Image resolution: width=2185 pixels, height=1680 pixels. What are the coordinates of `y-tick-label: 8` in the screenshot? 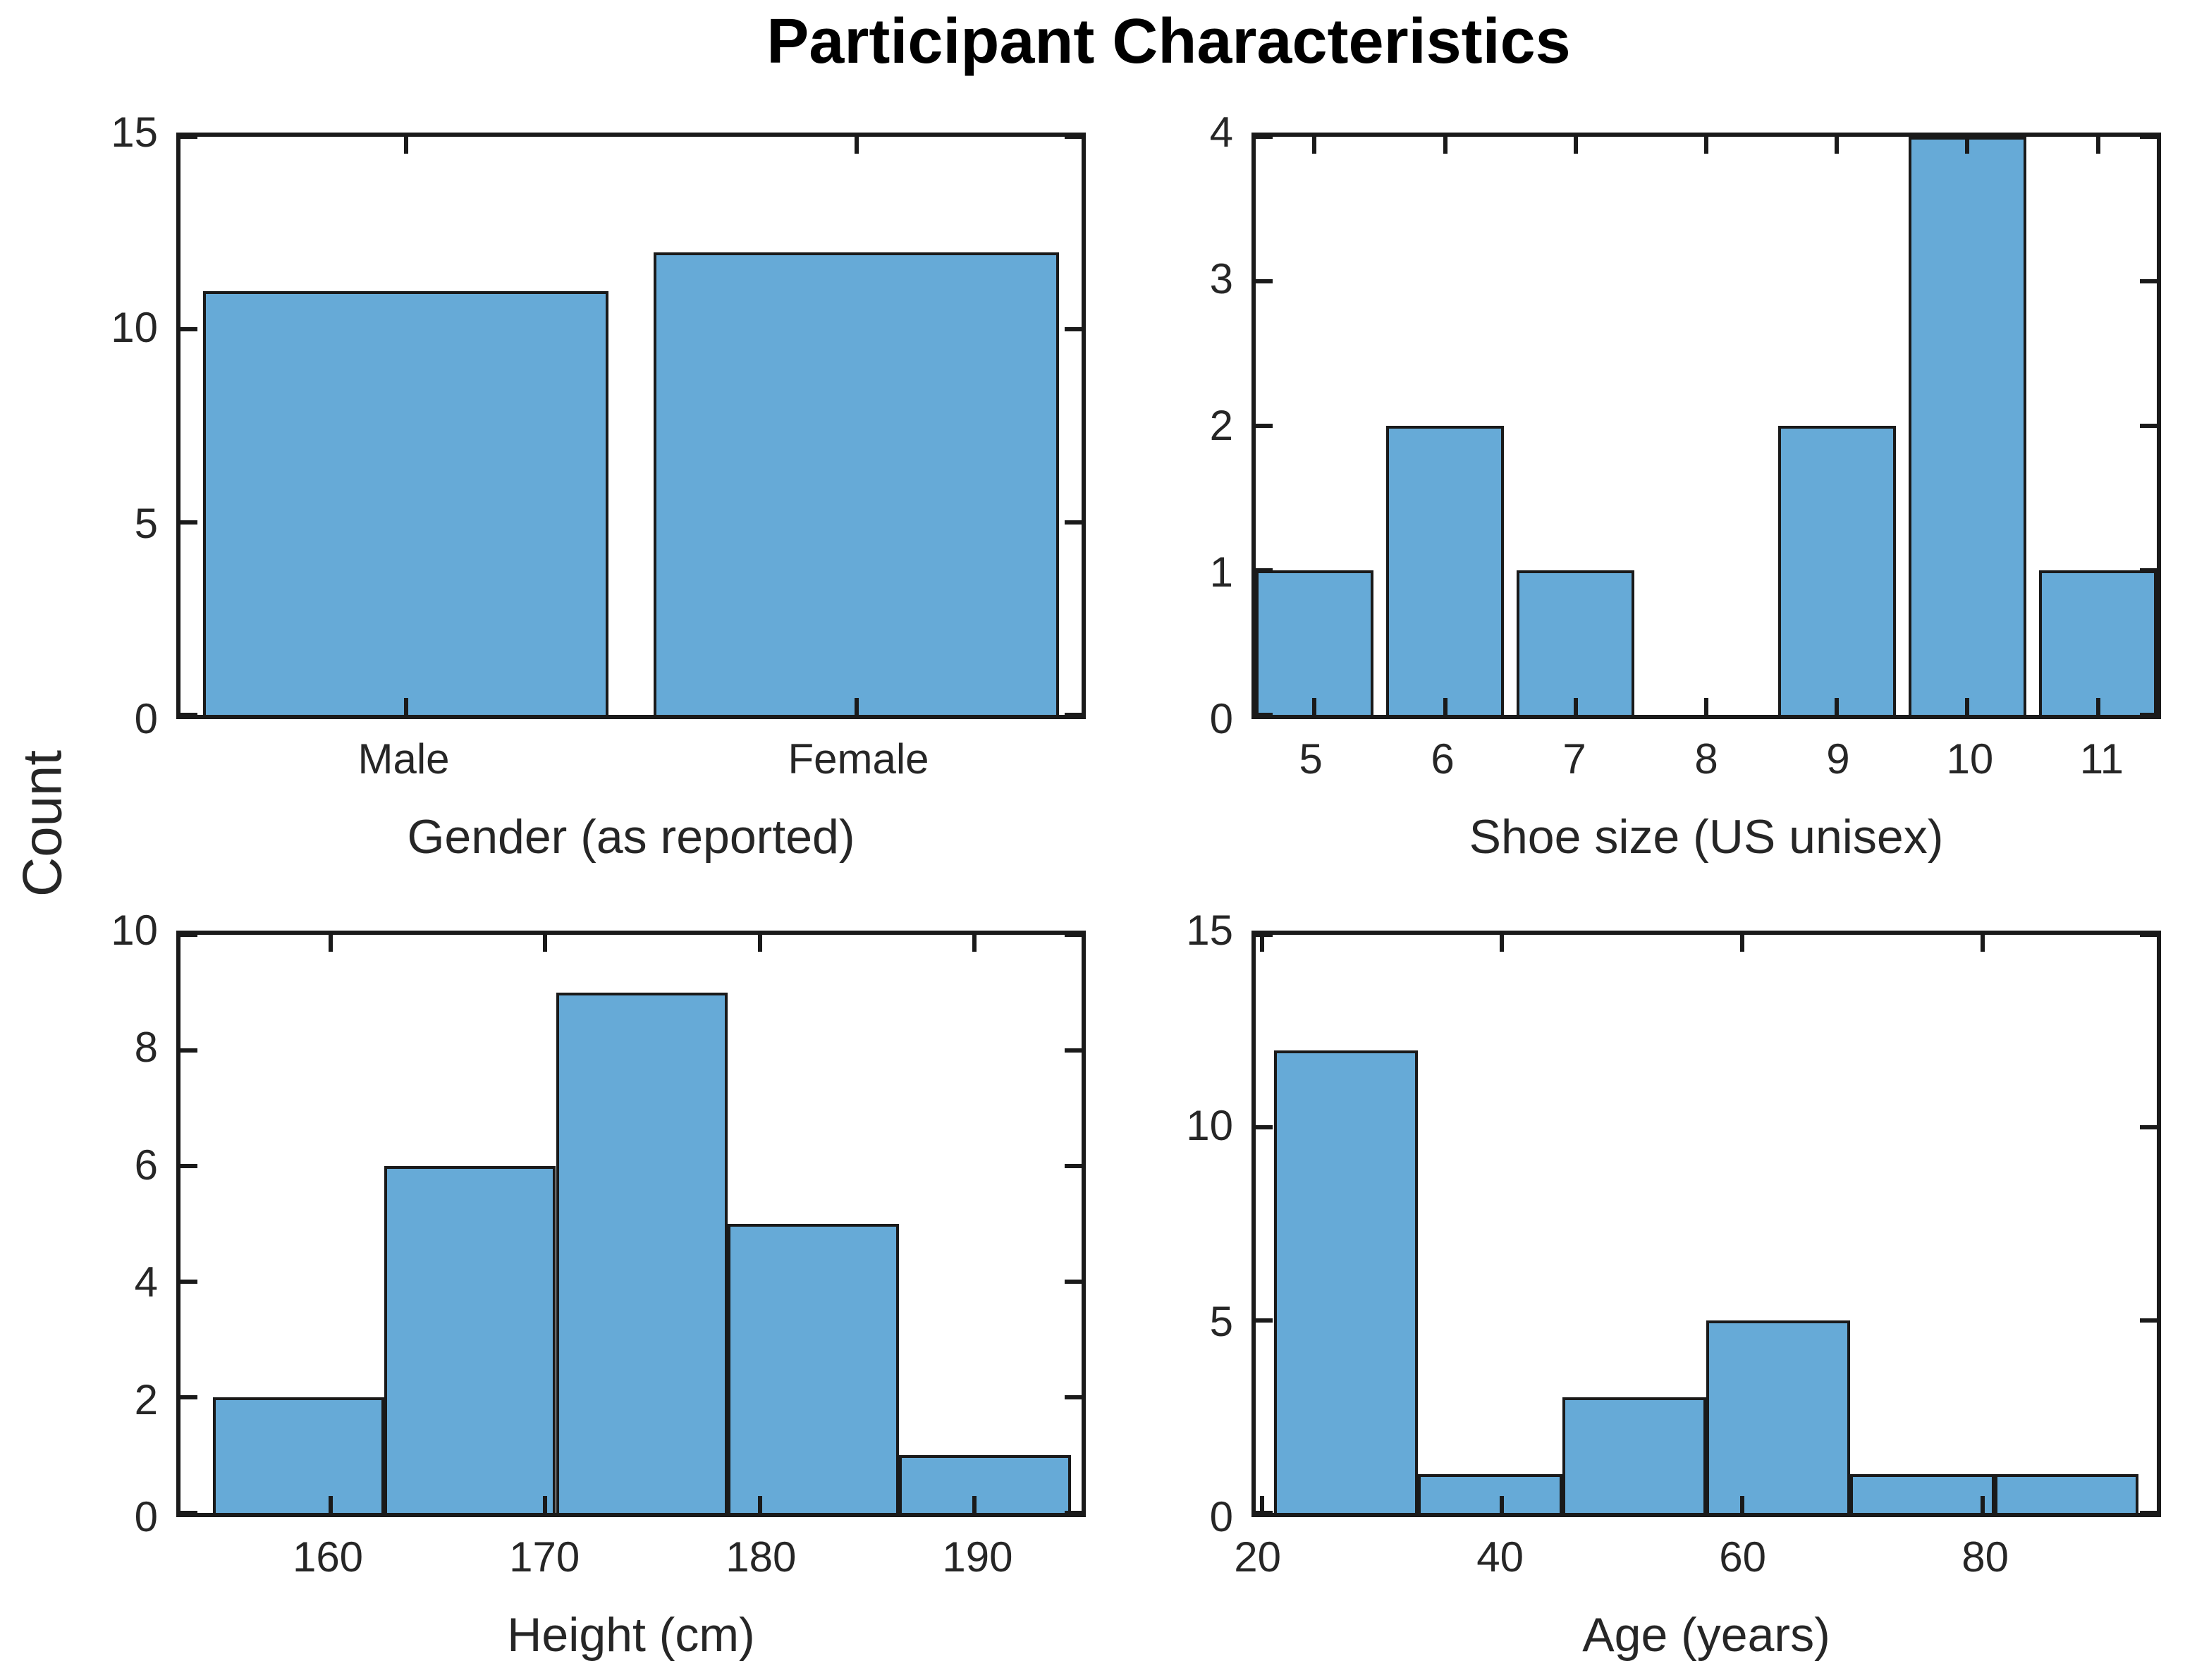 It's located at (146, 1048).